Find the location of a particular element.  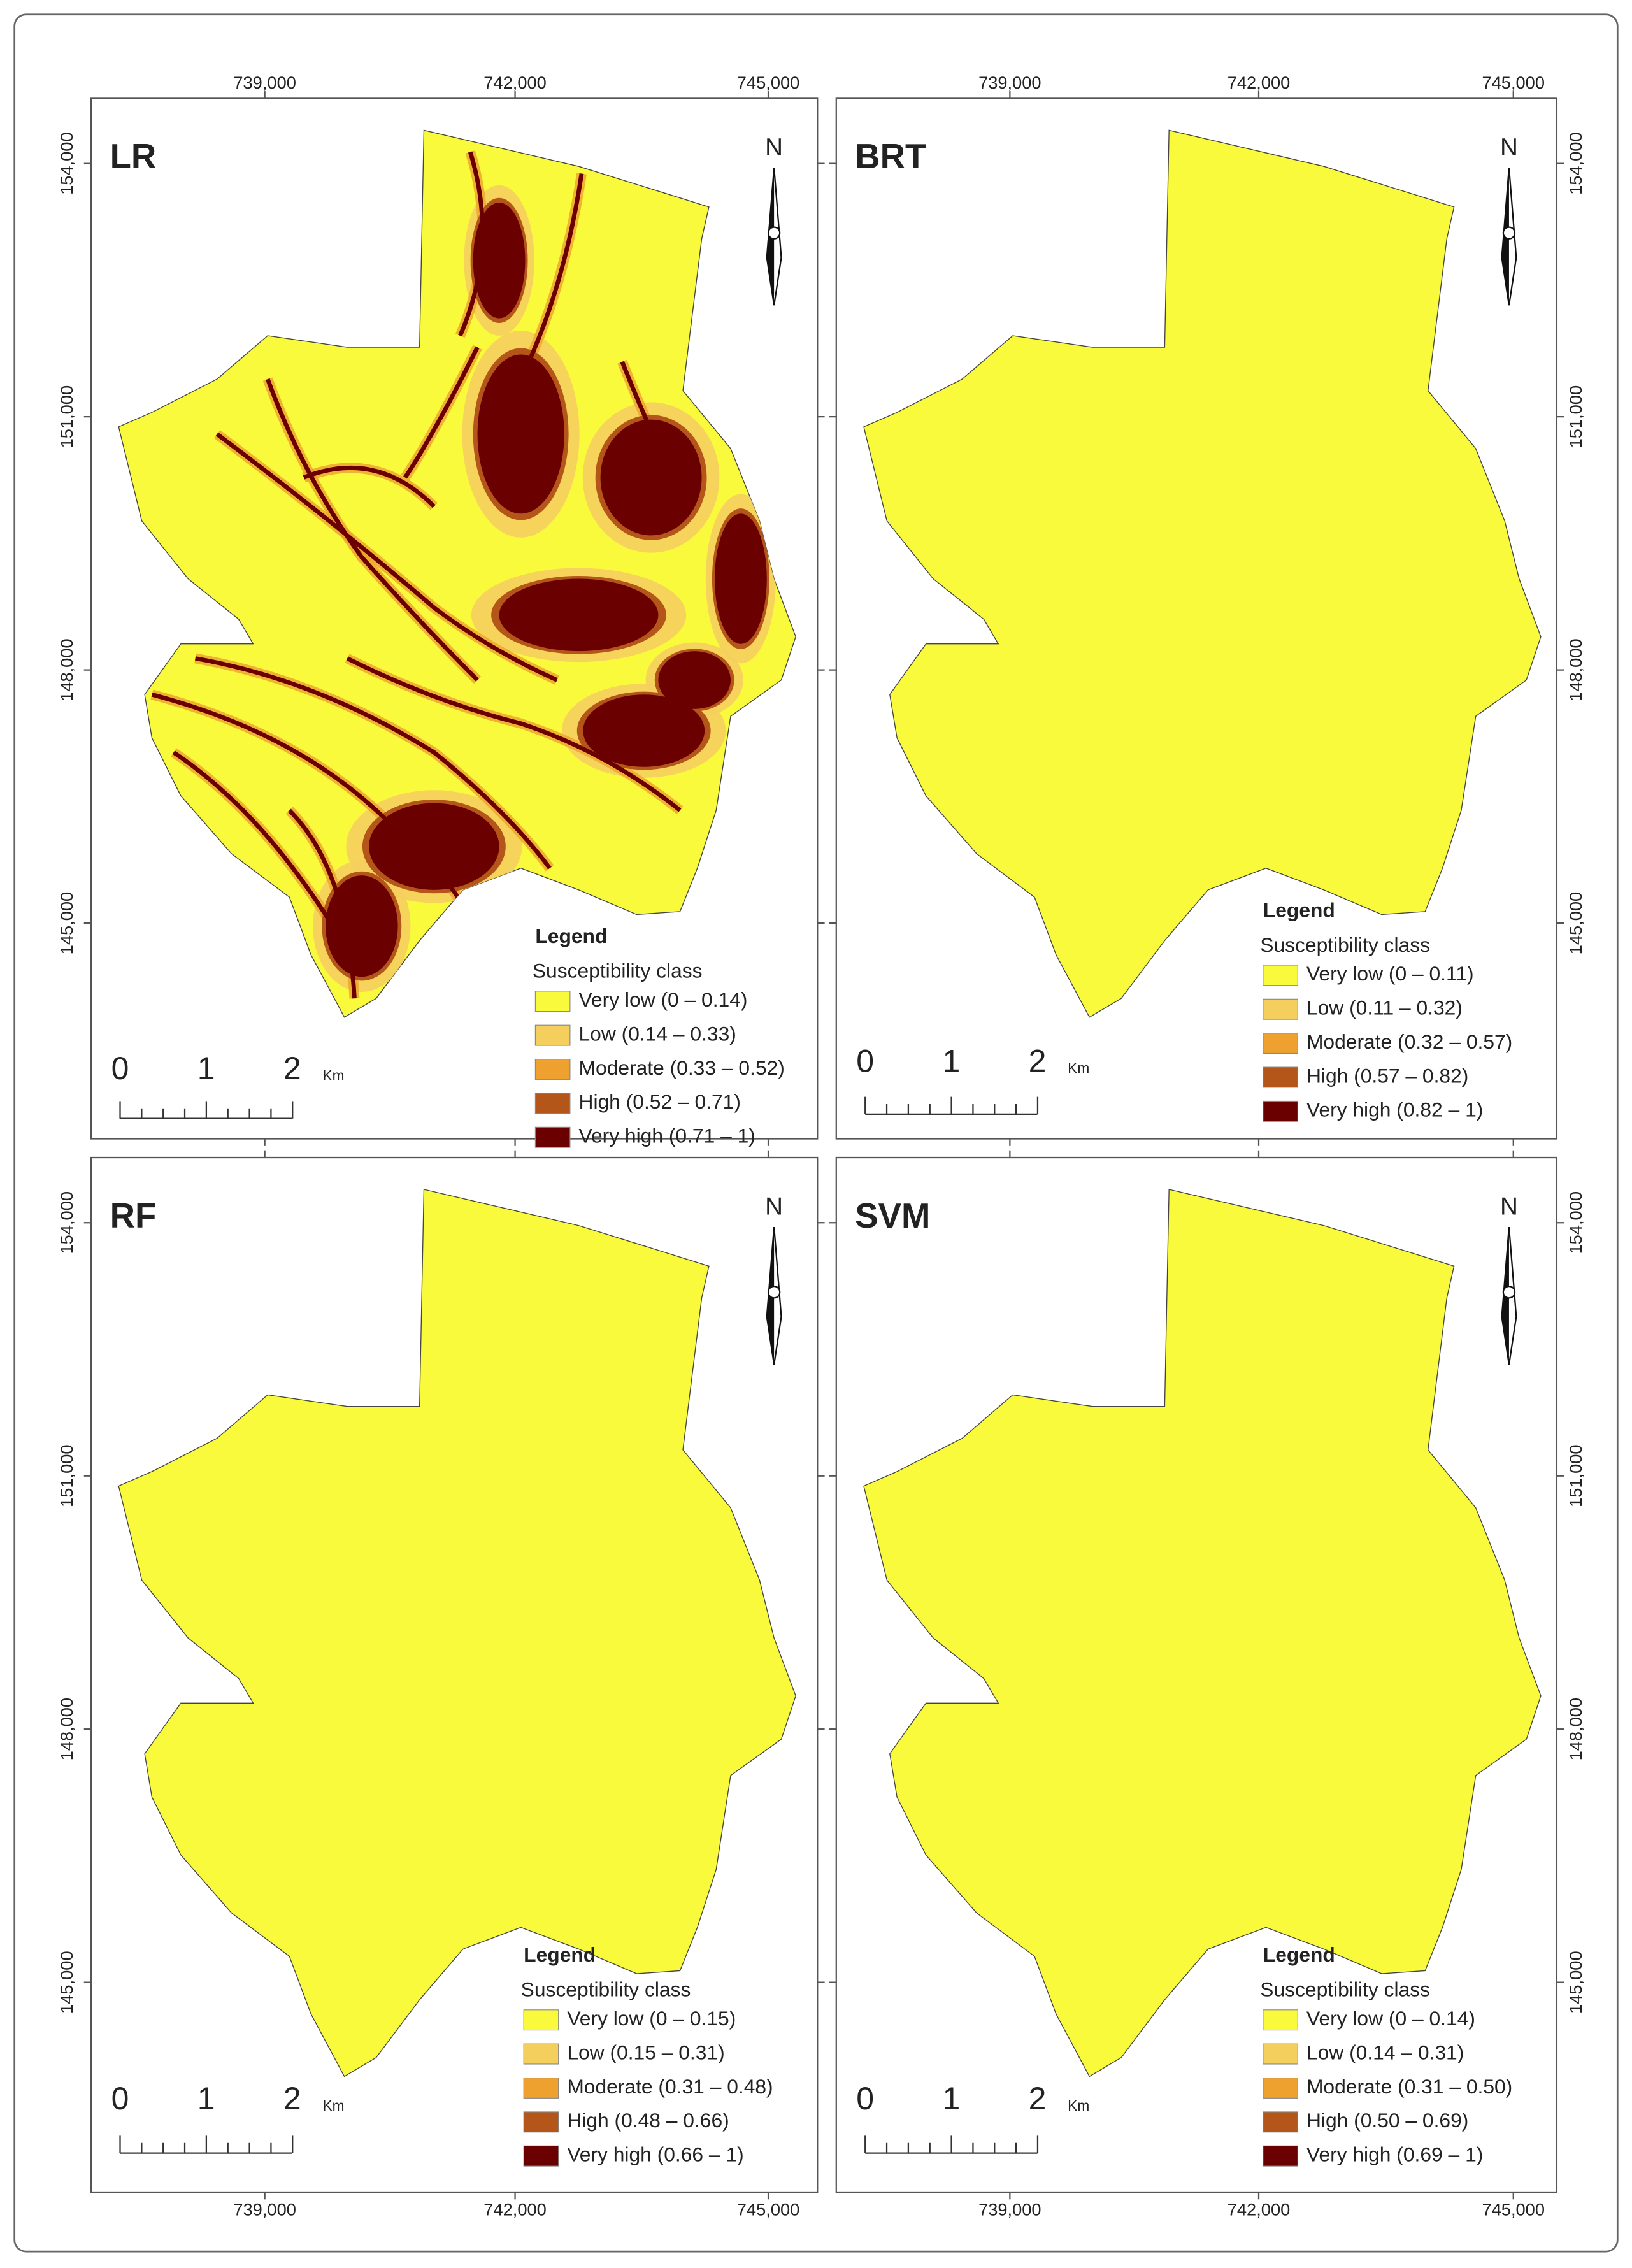

scale-label: 2 is located at coordinates (292, 2098).